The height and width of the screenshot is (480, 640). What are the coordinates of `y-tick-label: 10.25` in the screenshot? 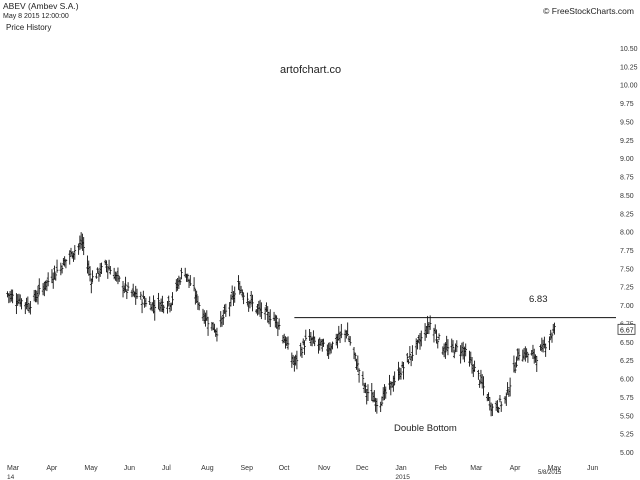 It's located at (629, 67).